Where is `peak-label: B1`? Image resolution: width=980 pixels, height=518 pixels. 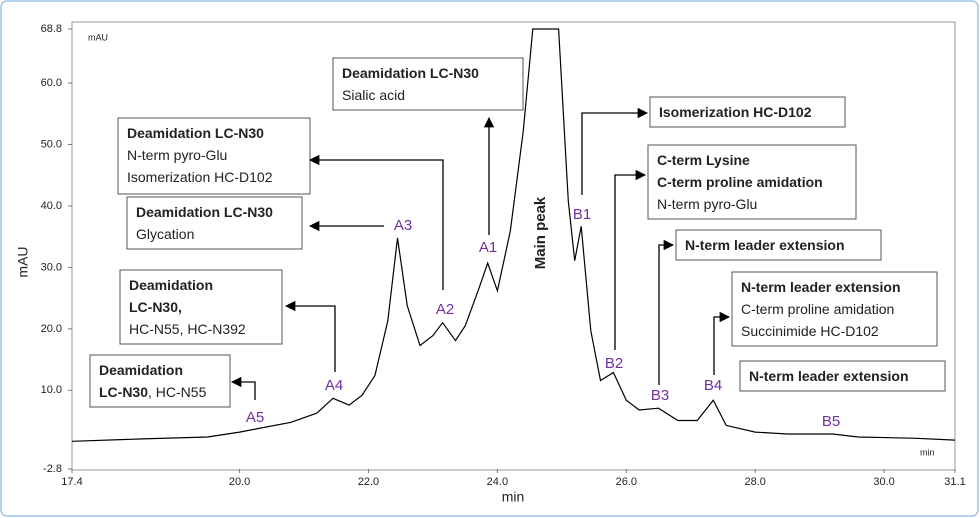
peak-label: B1 is located at coordinates (582, 214).